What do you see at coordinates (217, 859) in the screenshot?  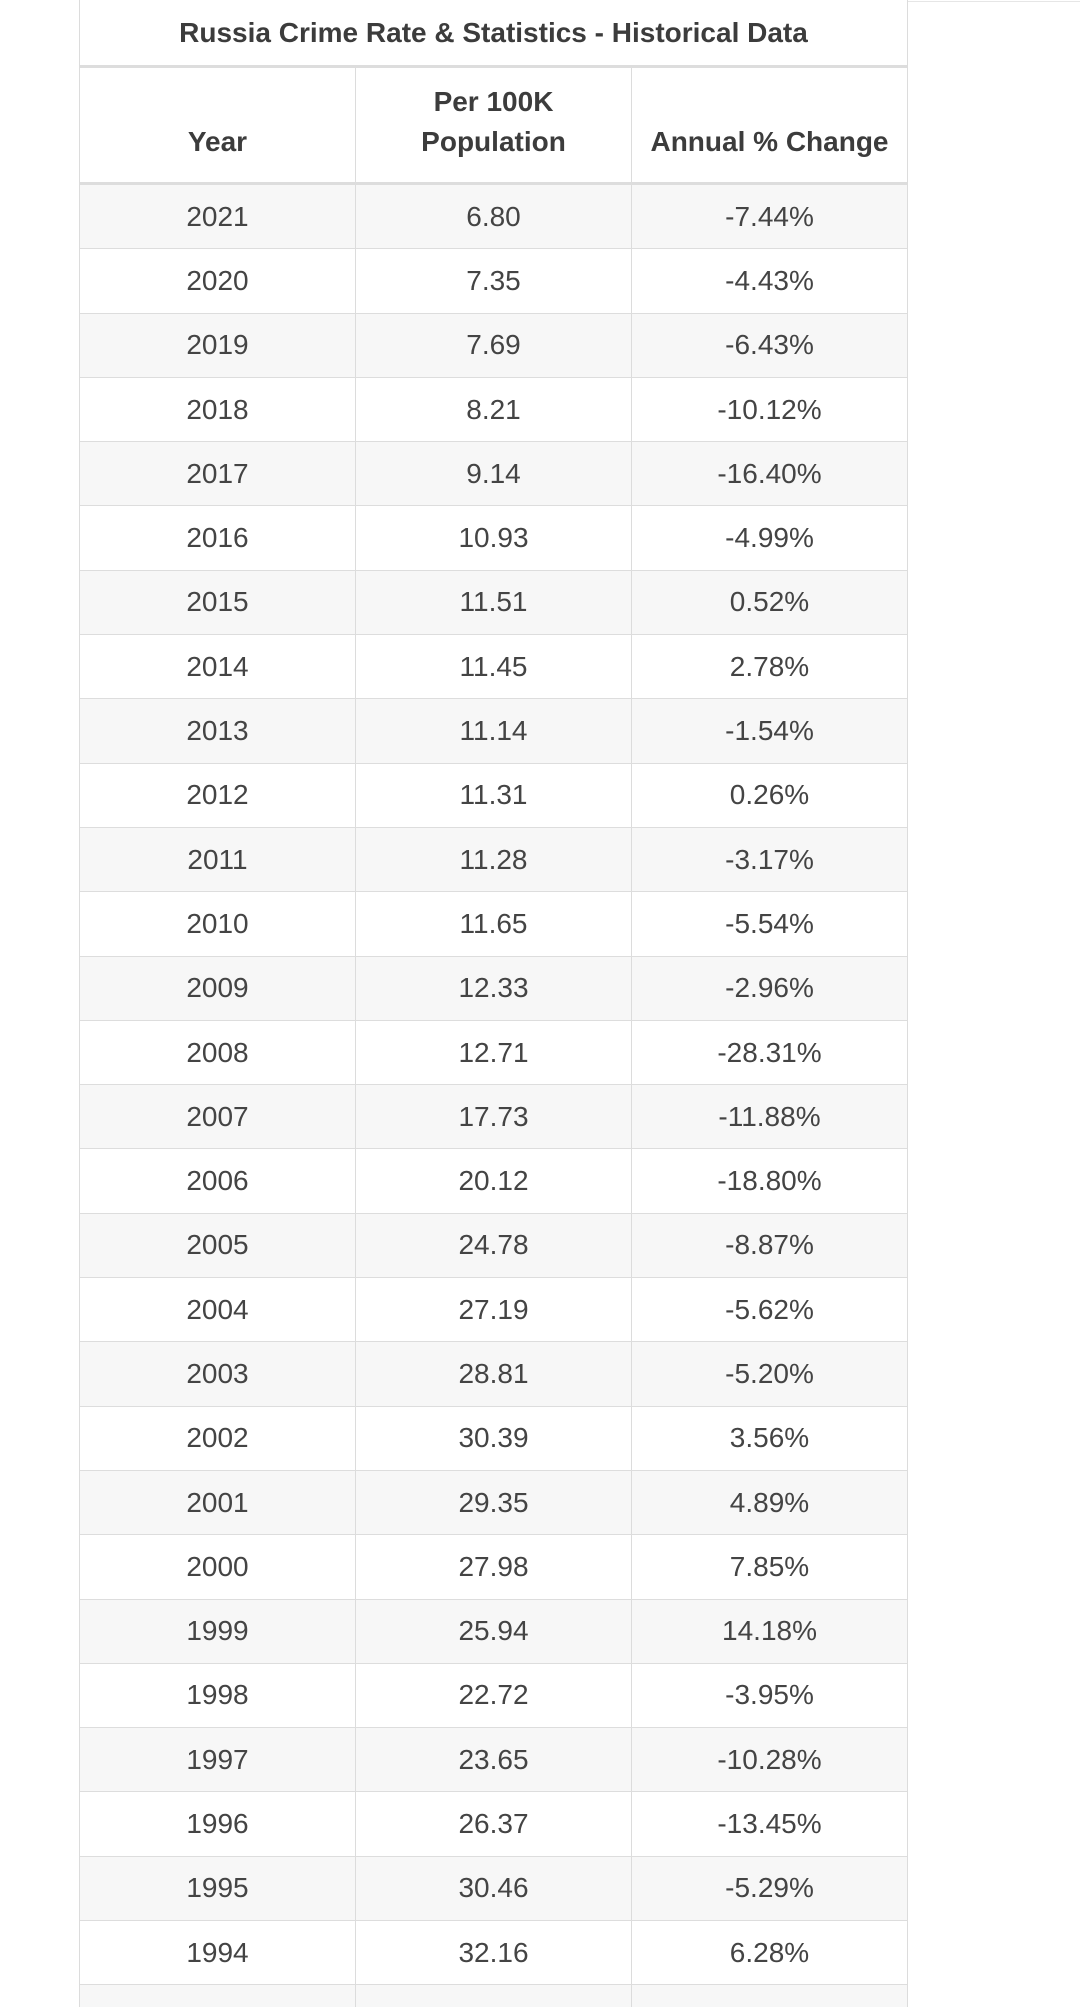 I see `year-cell: 2011` at bounding box center [217, 859].